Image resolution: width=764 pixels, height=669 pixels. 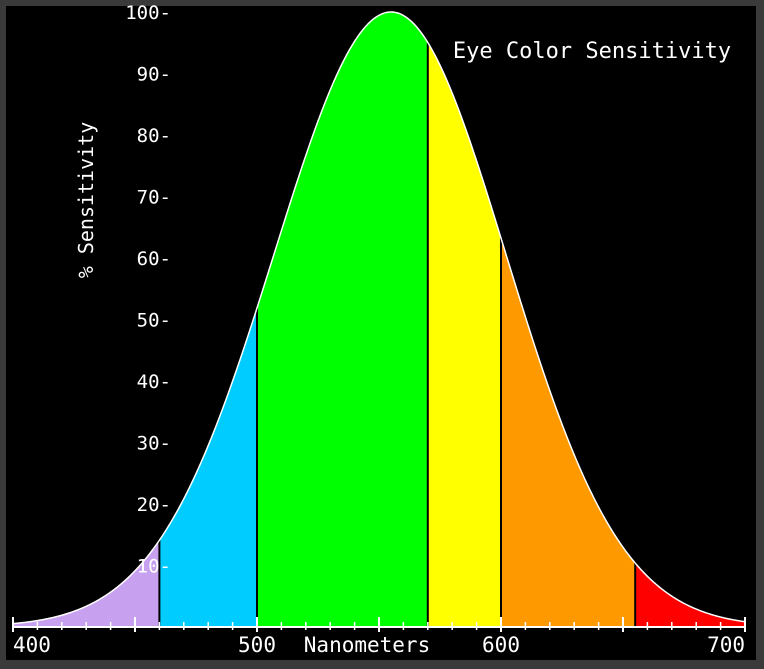 I want to click on x-axis: 400 500 600 700, so click(x=379, y=637).